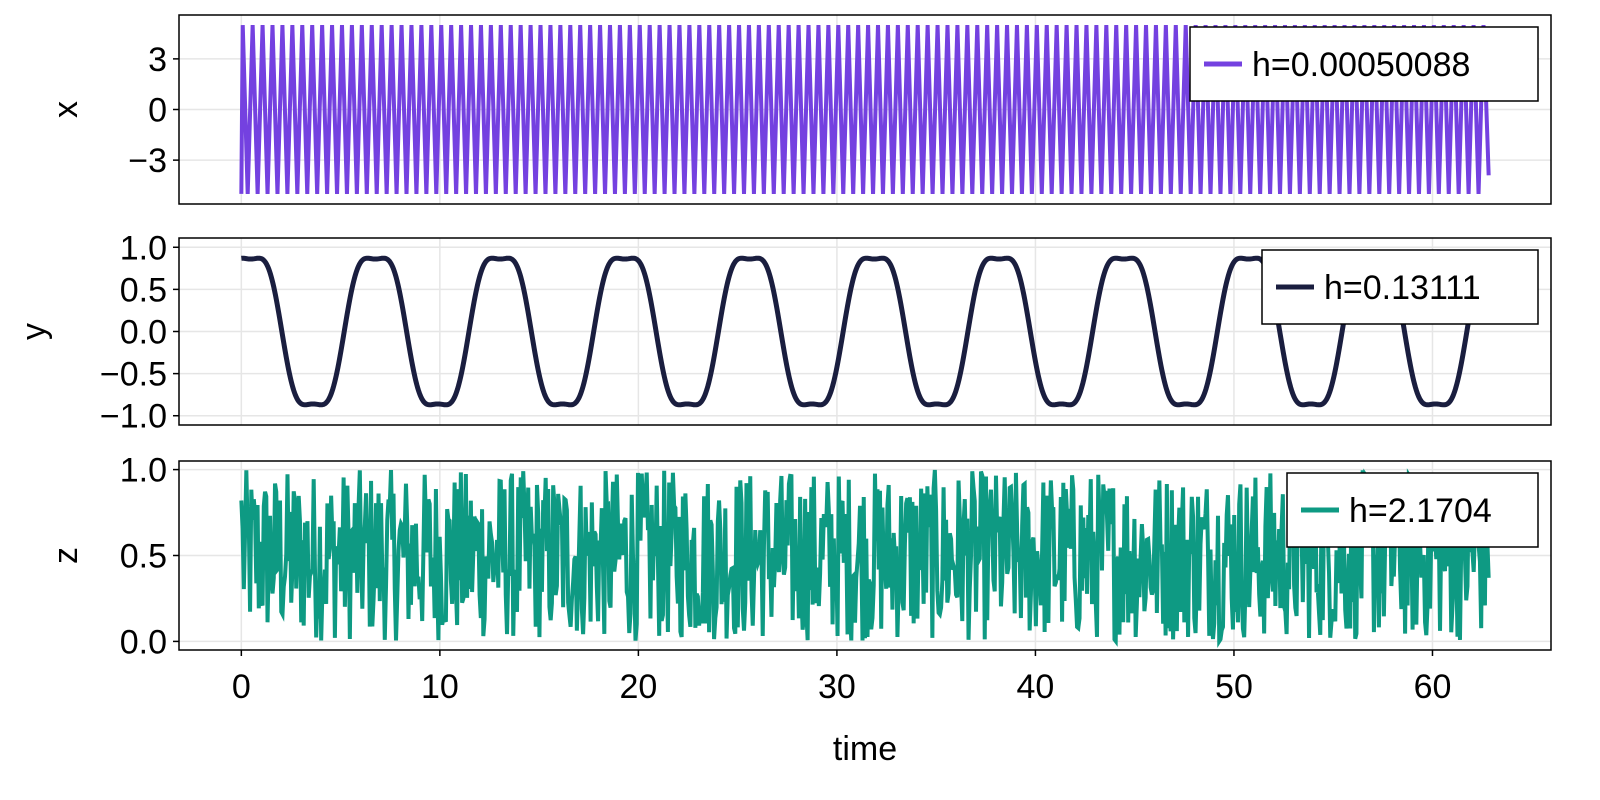 The image size is (1600, 800). I want to click on series-line, so click(865, 331).